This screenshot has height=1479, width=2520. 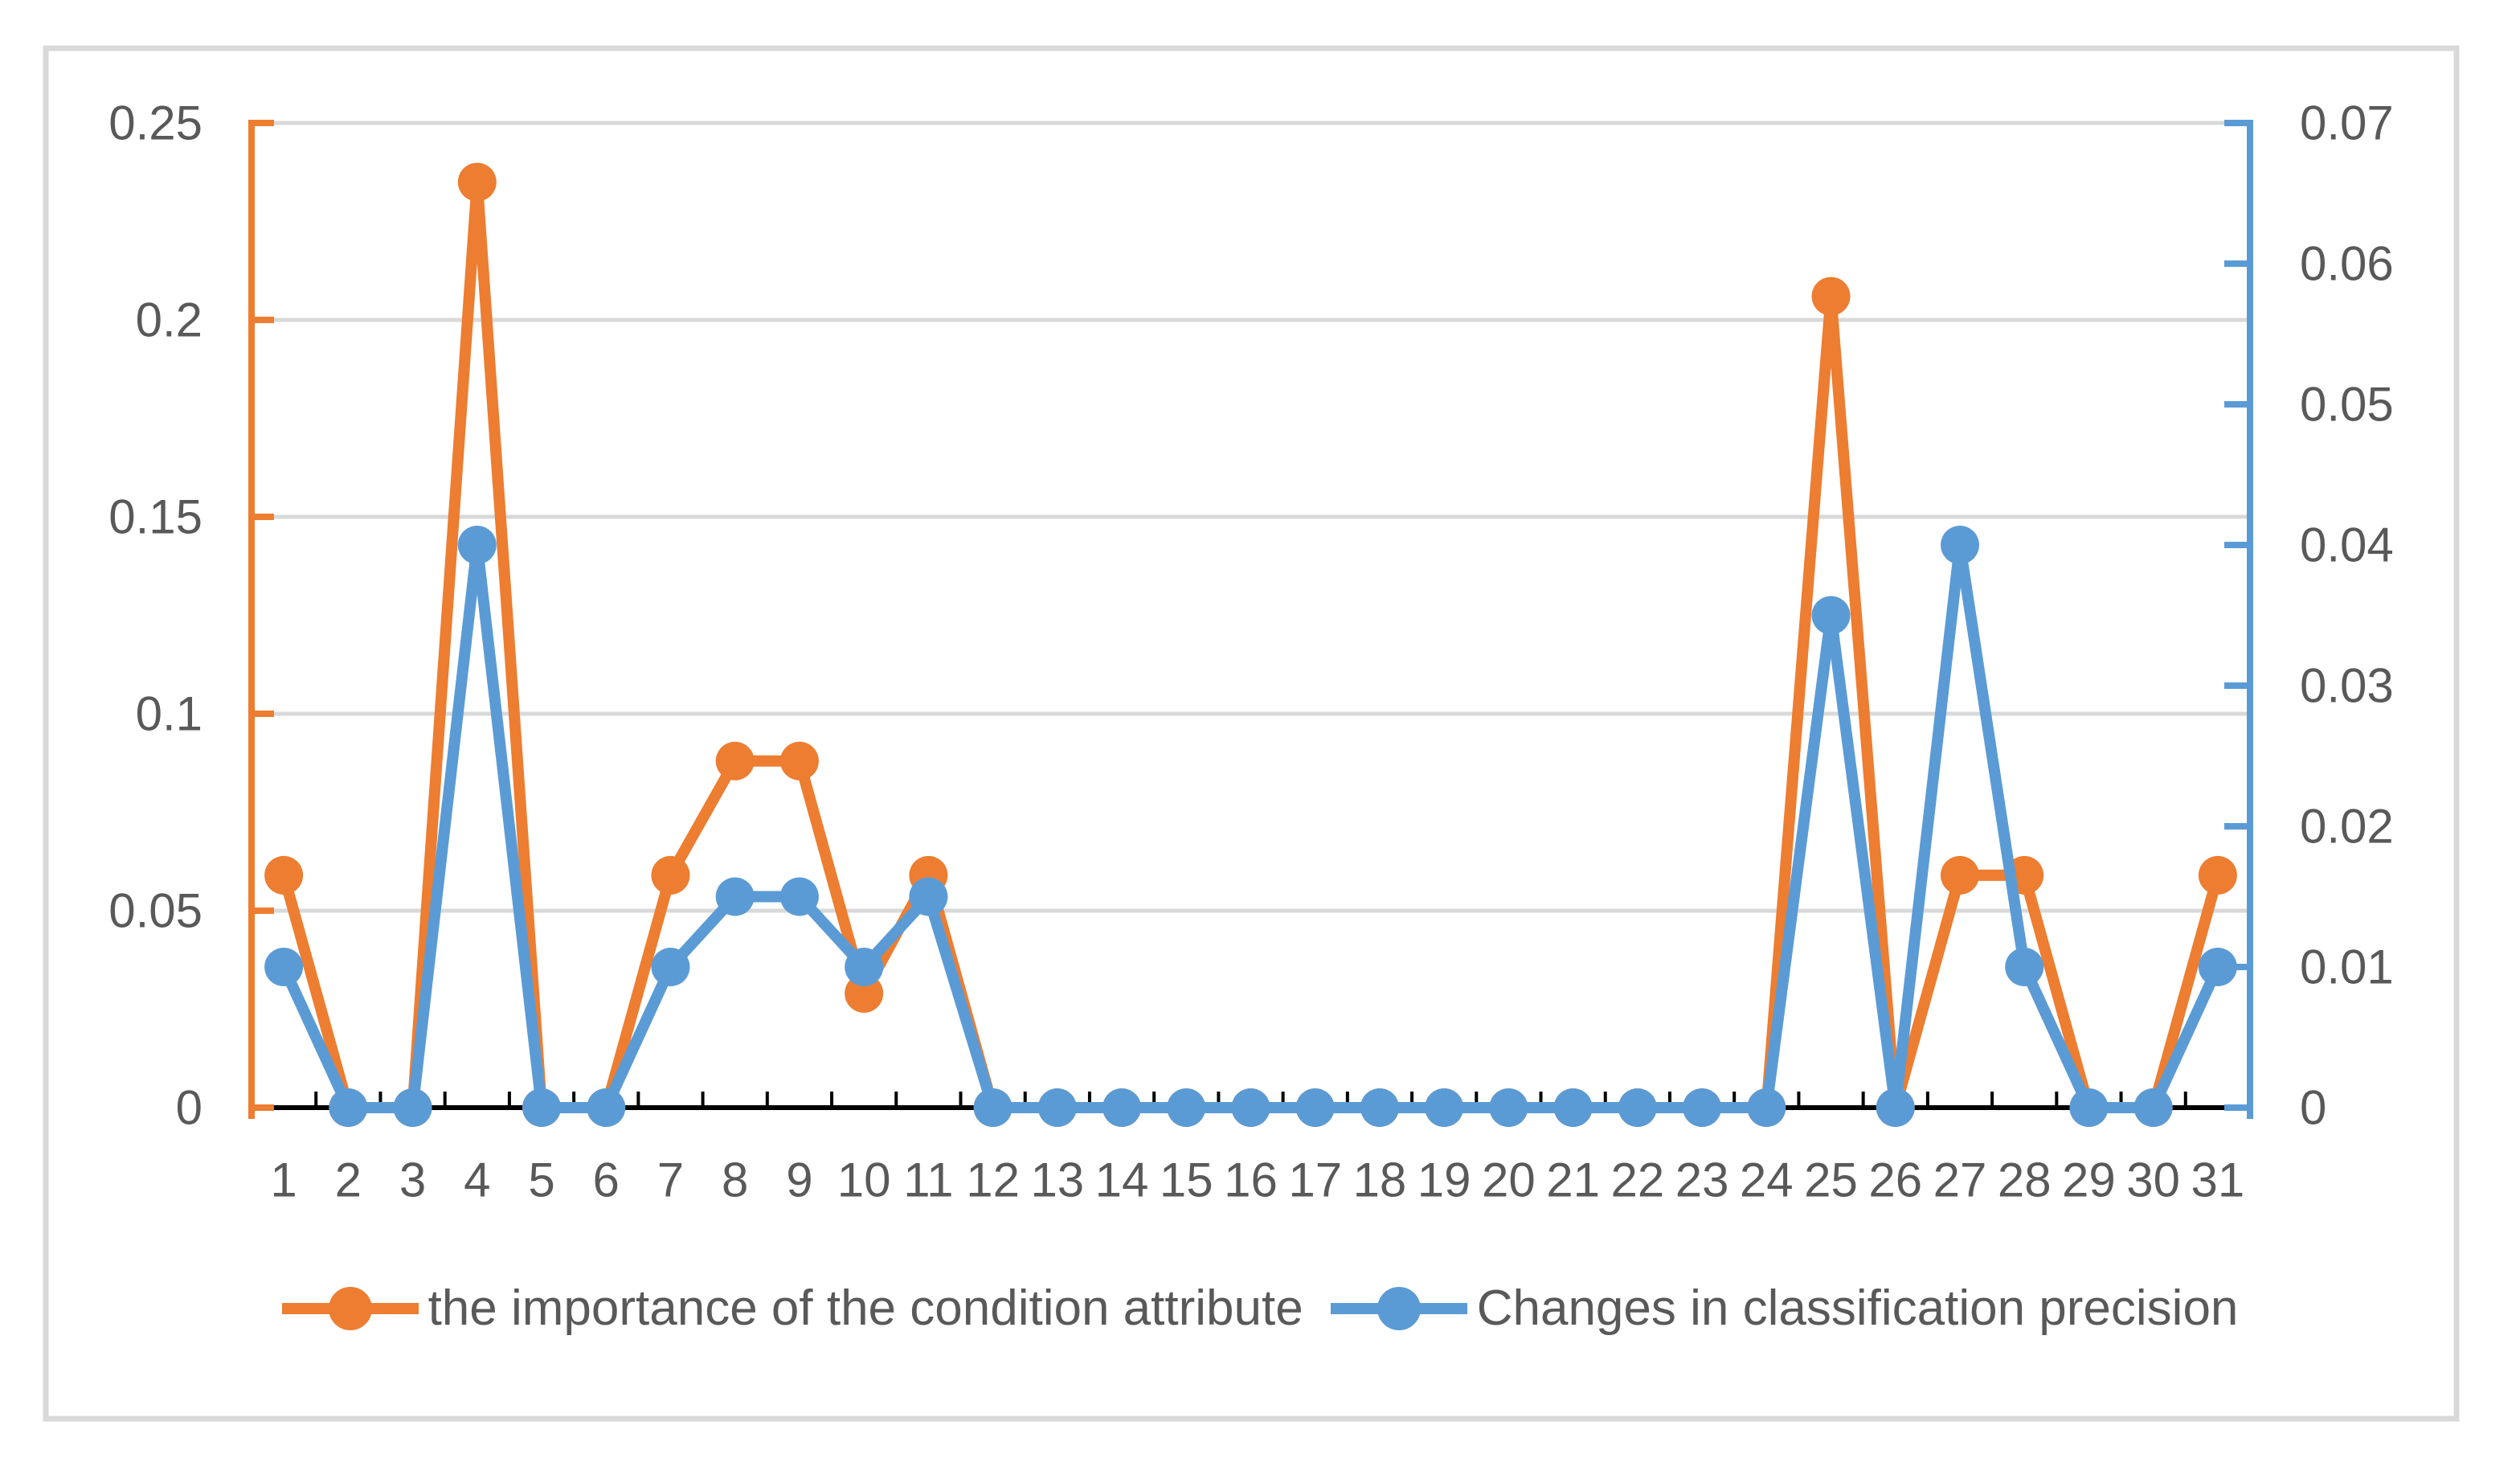 I want to click on x-axis-label: 19, so click(x=1445, y=1180).